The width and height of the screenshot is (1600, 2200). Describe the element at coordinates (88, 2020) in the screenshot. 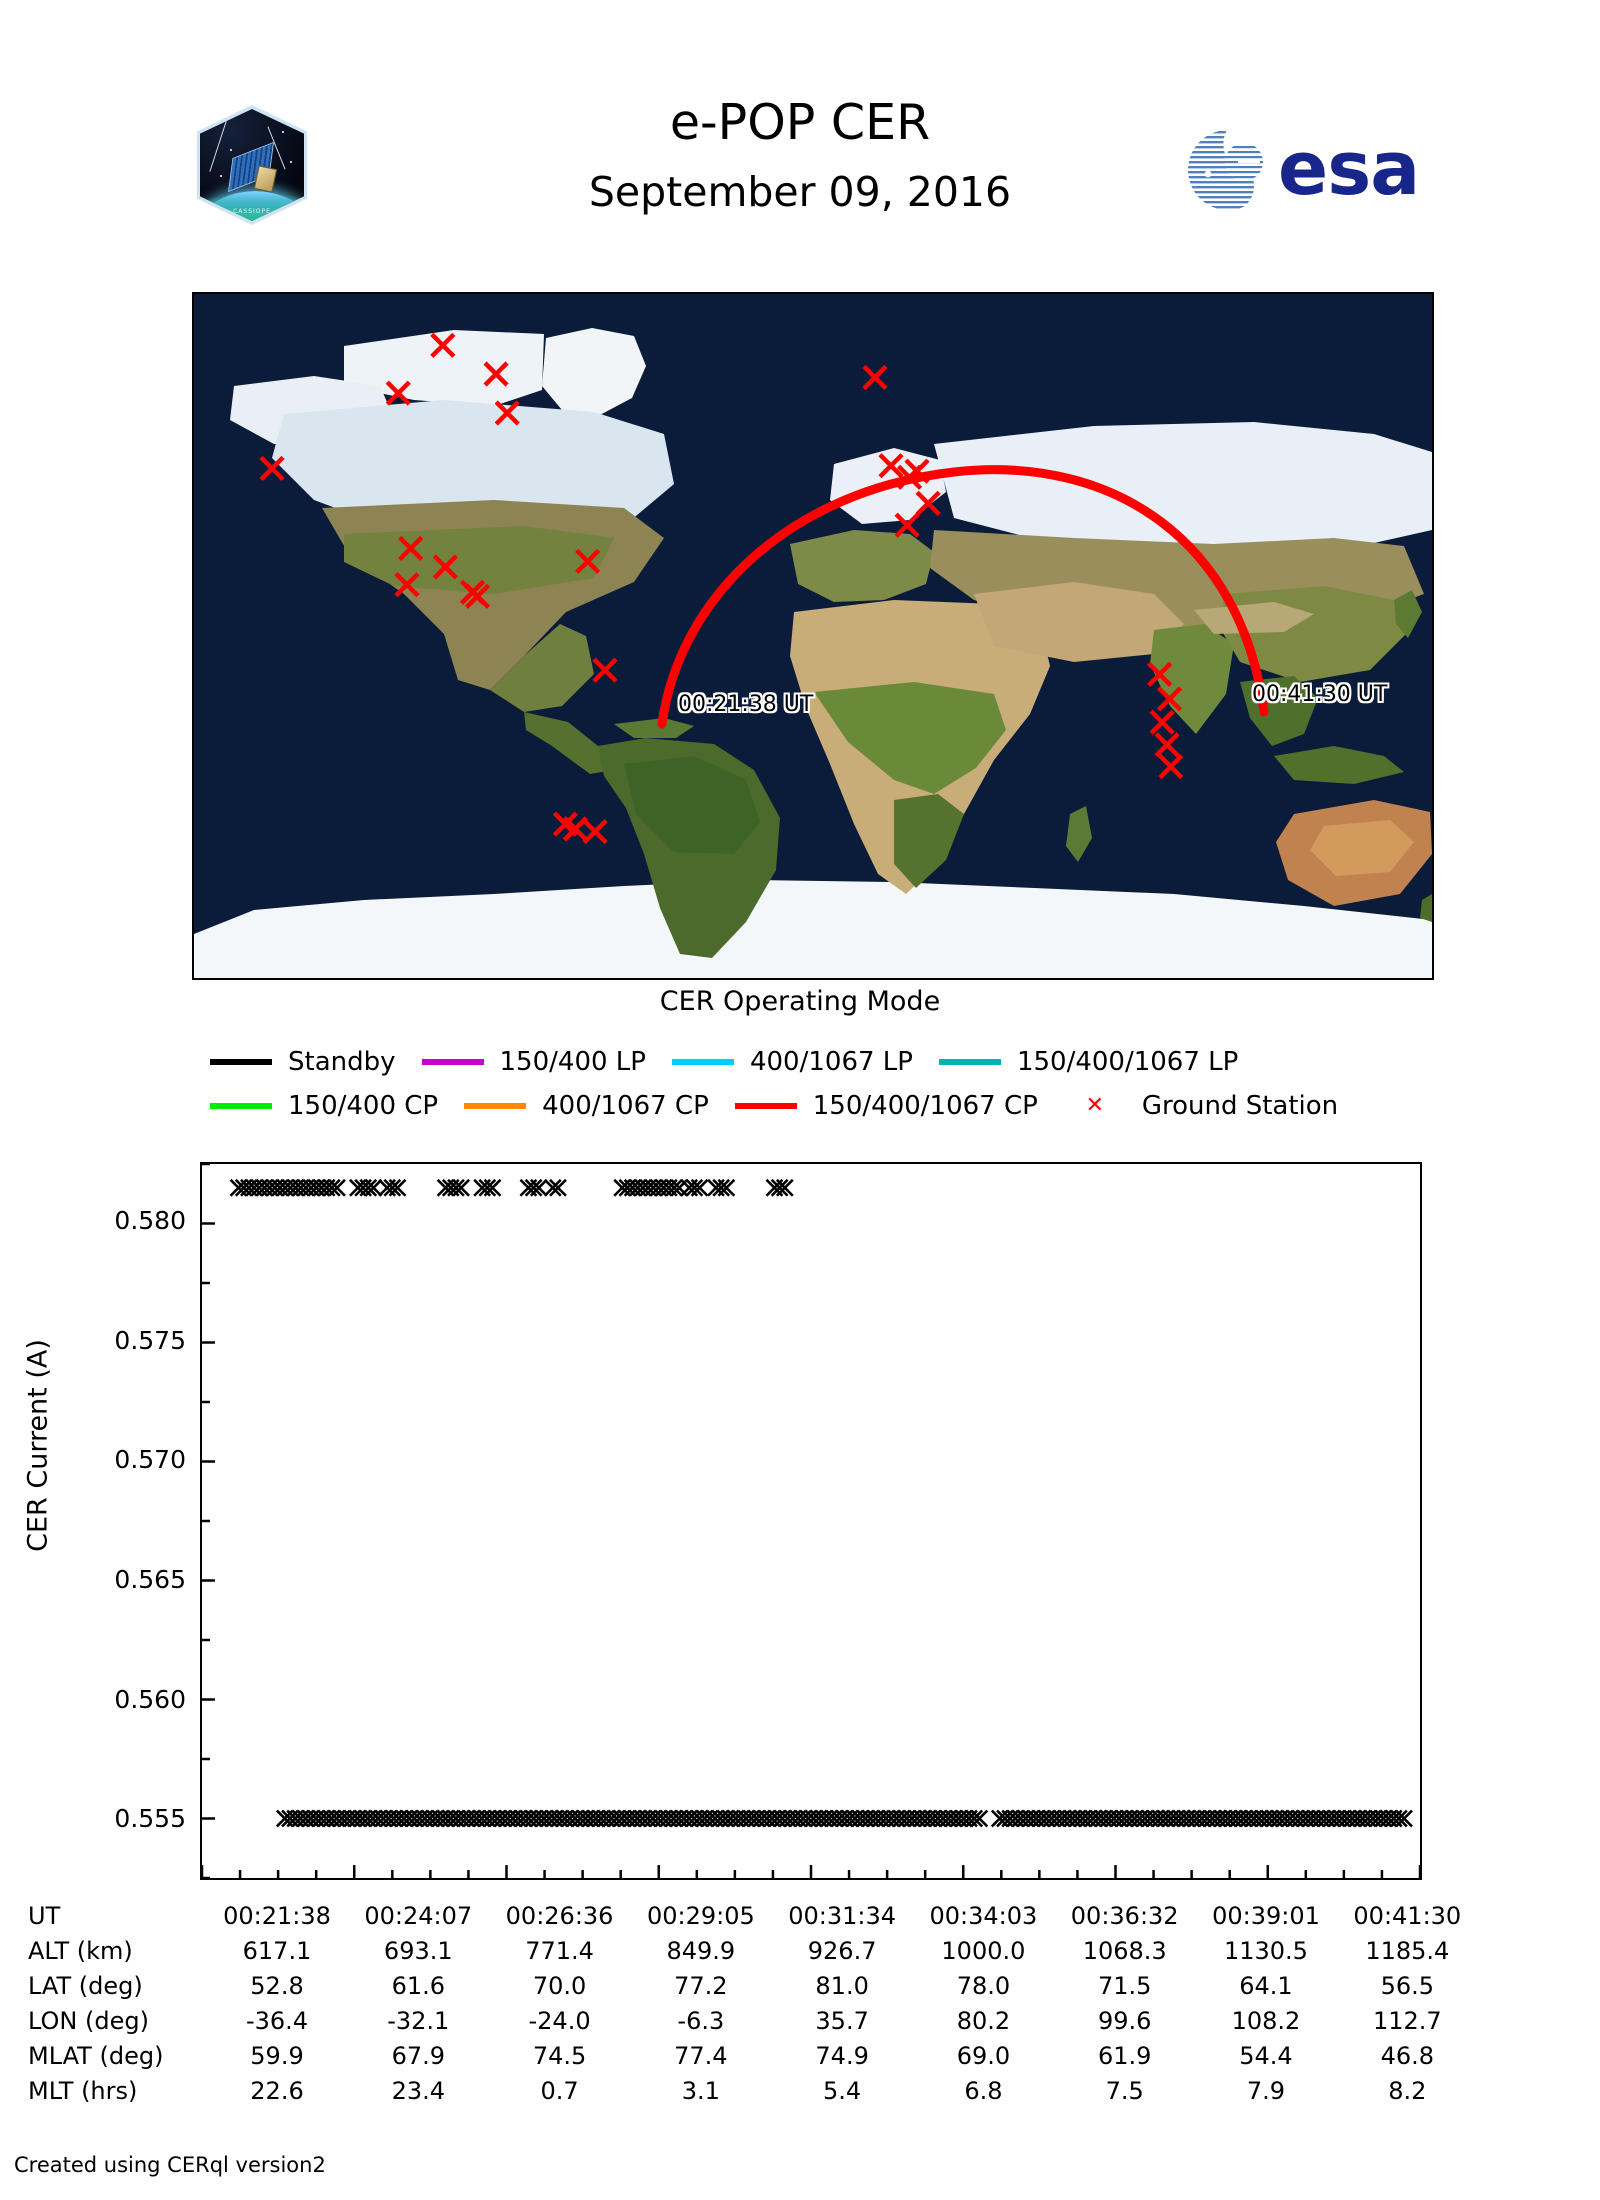

I see `table-row-header: LON (deg)` at that location.